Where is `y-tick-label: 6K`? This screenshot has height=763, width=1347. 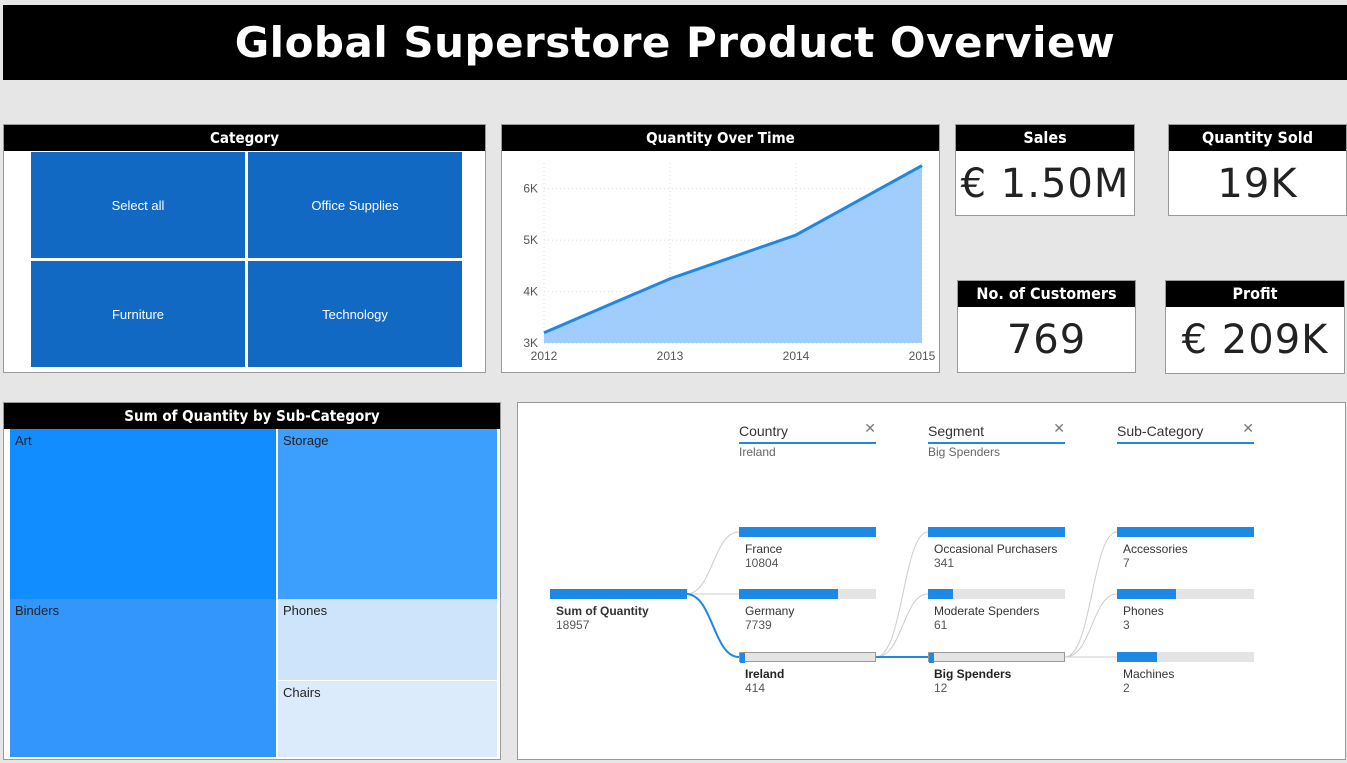 y-tick-label: 6K is located at coordinates (530, 189).